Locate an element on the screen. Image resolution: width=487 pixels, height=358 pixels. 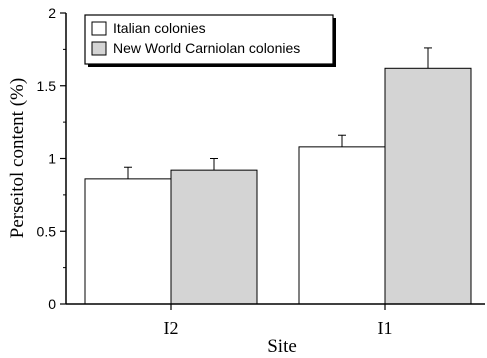
legend-shadow-right is located at coordinates (334, 42).